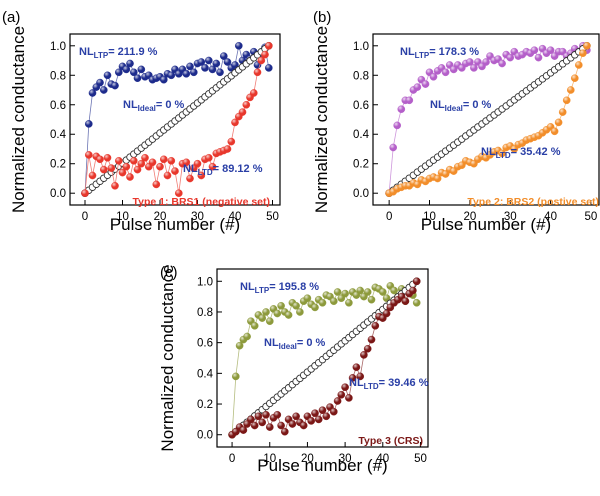  What do you see at coordinates (279, 288) in the screenshot?
I see `annotation-nl-ltp: NLLTP= 195.8 %` at bounding box center [279, 288].